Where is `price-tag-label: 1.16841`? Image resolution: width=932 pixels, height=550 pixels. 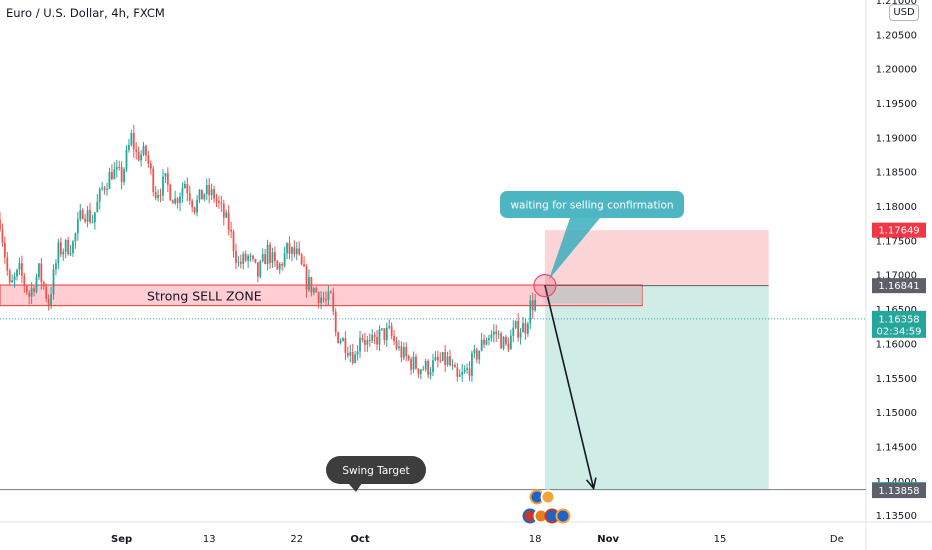 price-tag-label: 1.16841 is located at coordinates (898, 286).